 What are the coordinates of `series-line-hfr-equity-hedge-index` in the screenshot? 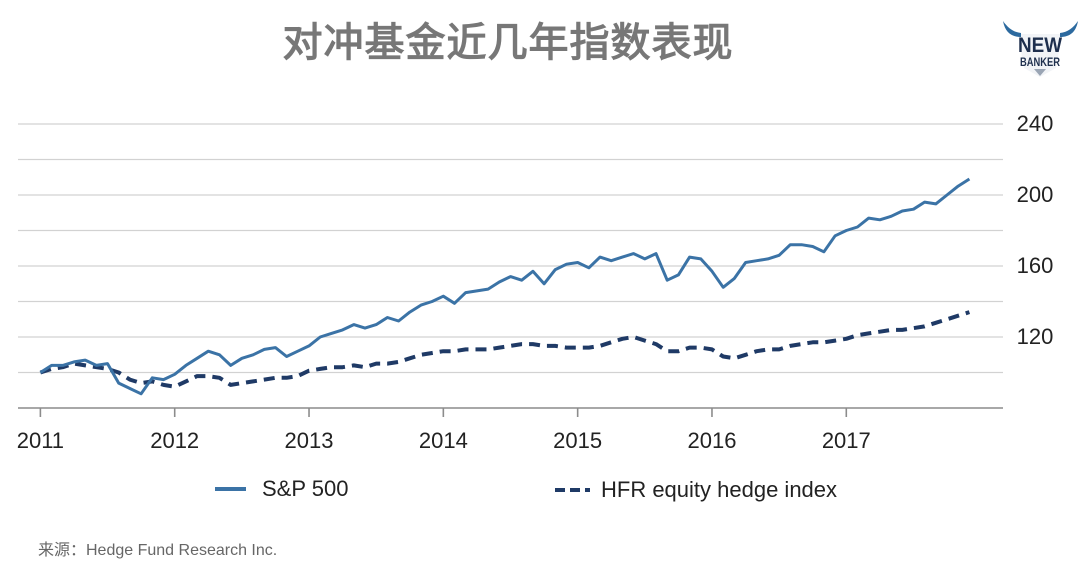 It's located at (505, 349).